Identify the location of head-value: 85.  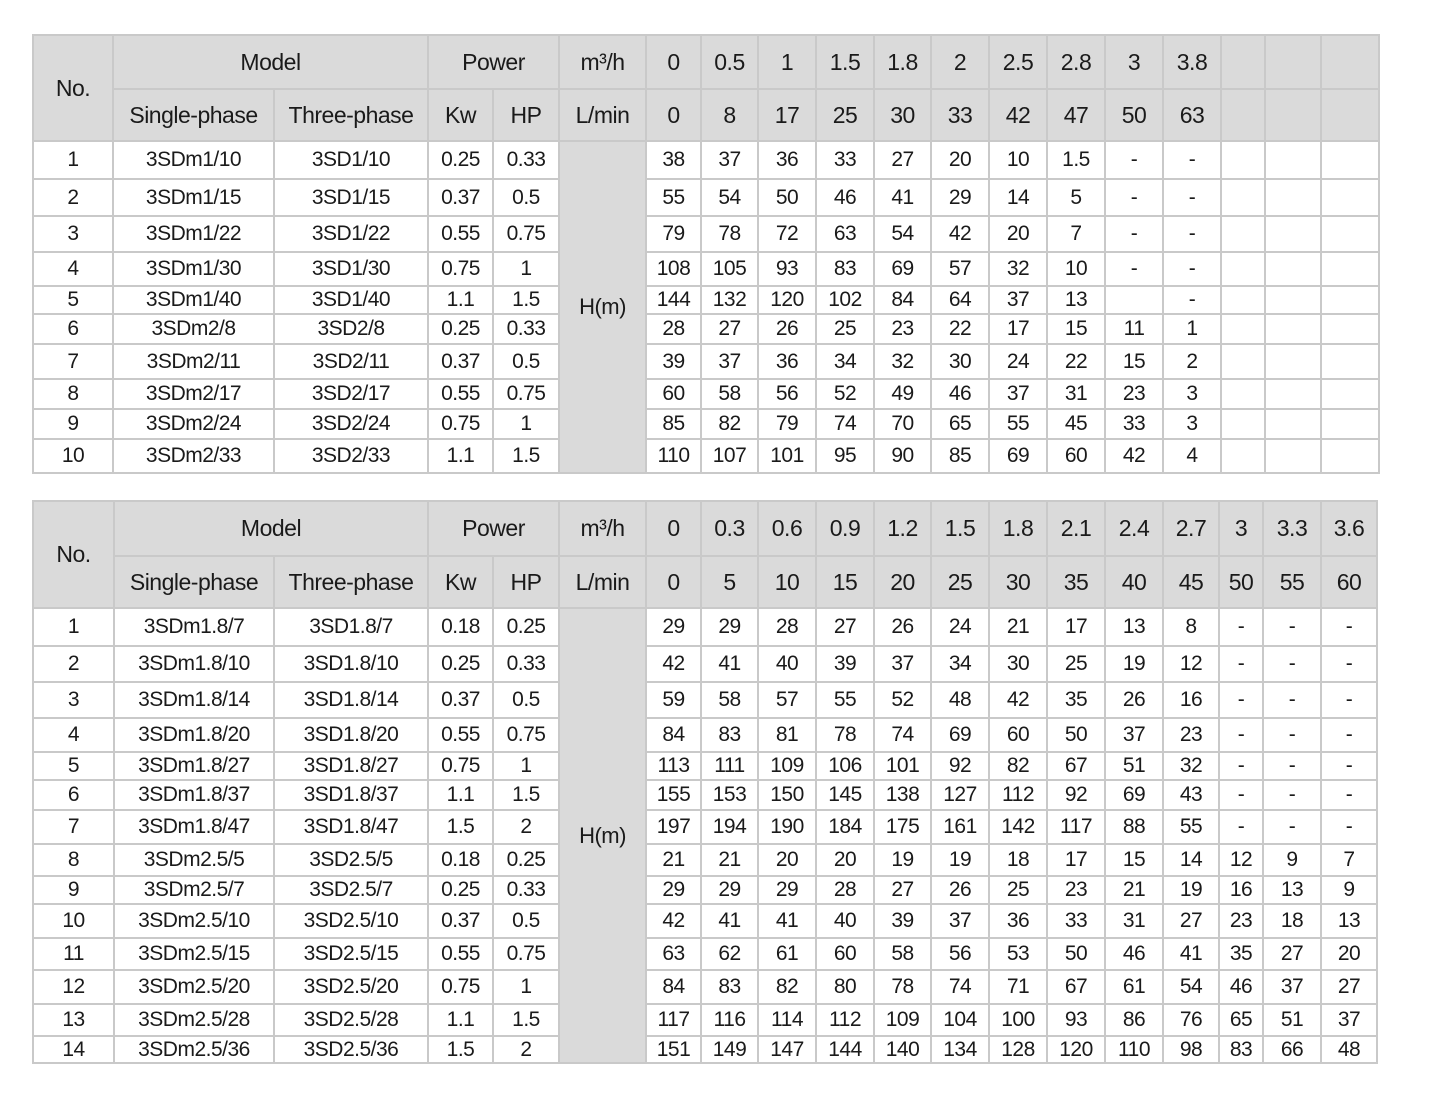
(960, 456).